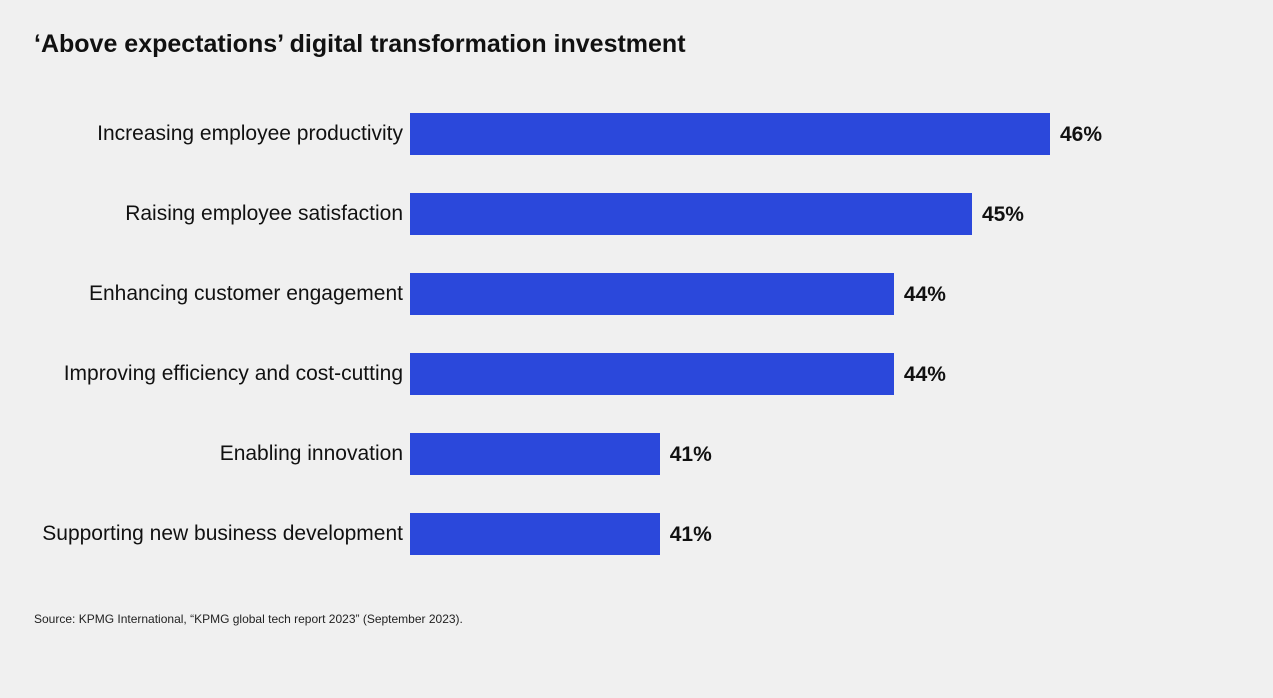  I want to click on data-label: 45%, so click(1002, 214).